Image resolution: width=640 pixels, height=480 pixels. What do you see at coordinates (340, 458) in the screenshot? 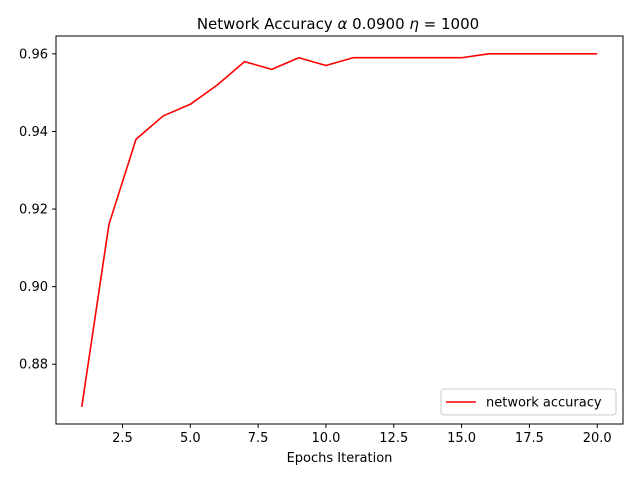
I see `x-axis-label: Epochs Iteration` at bounding box center [340, 458].